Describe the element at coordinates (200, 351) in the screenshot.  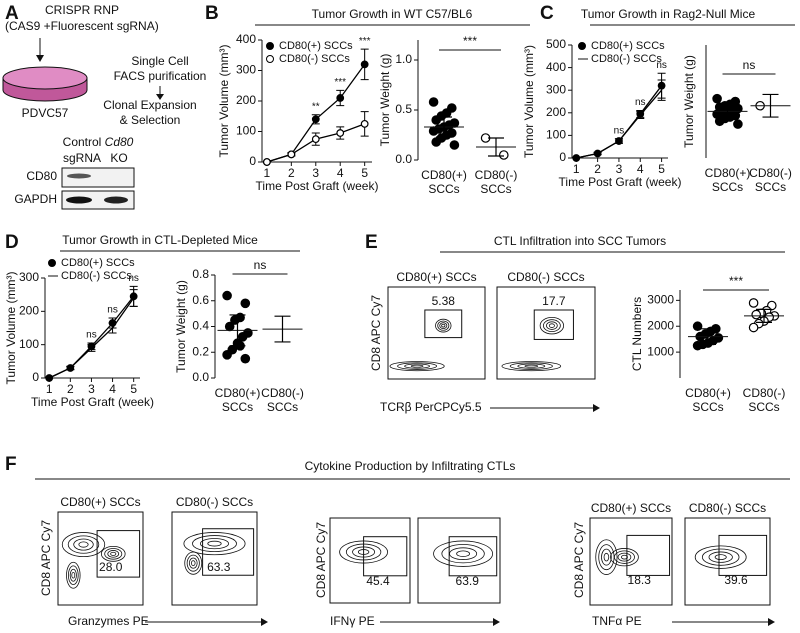
I see `y-tick-label: 0.2` at that location.